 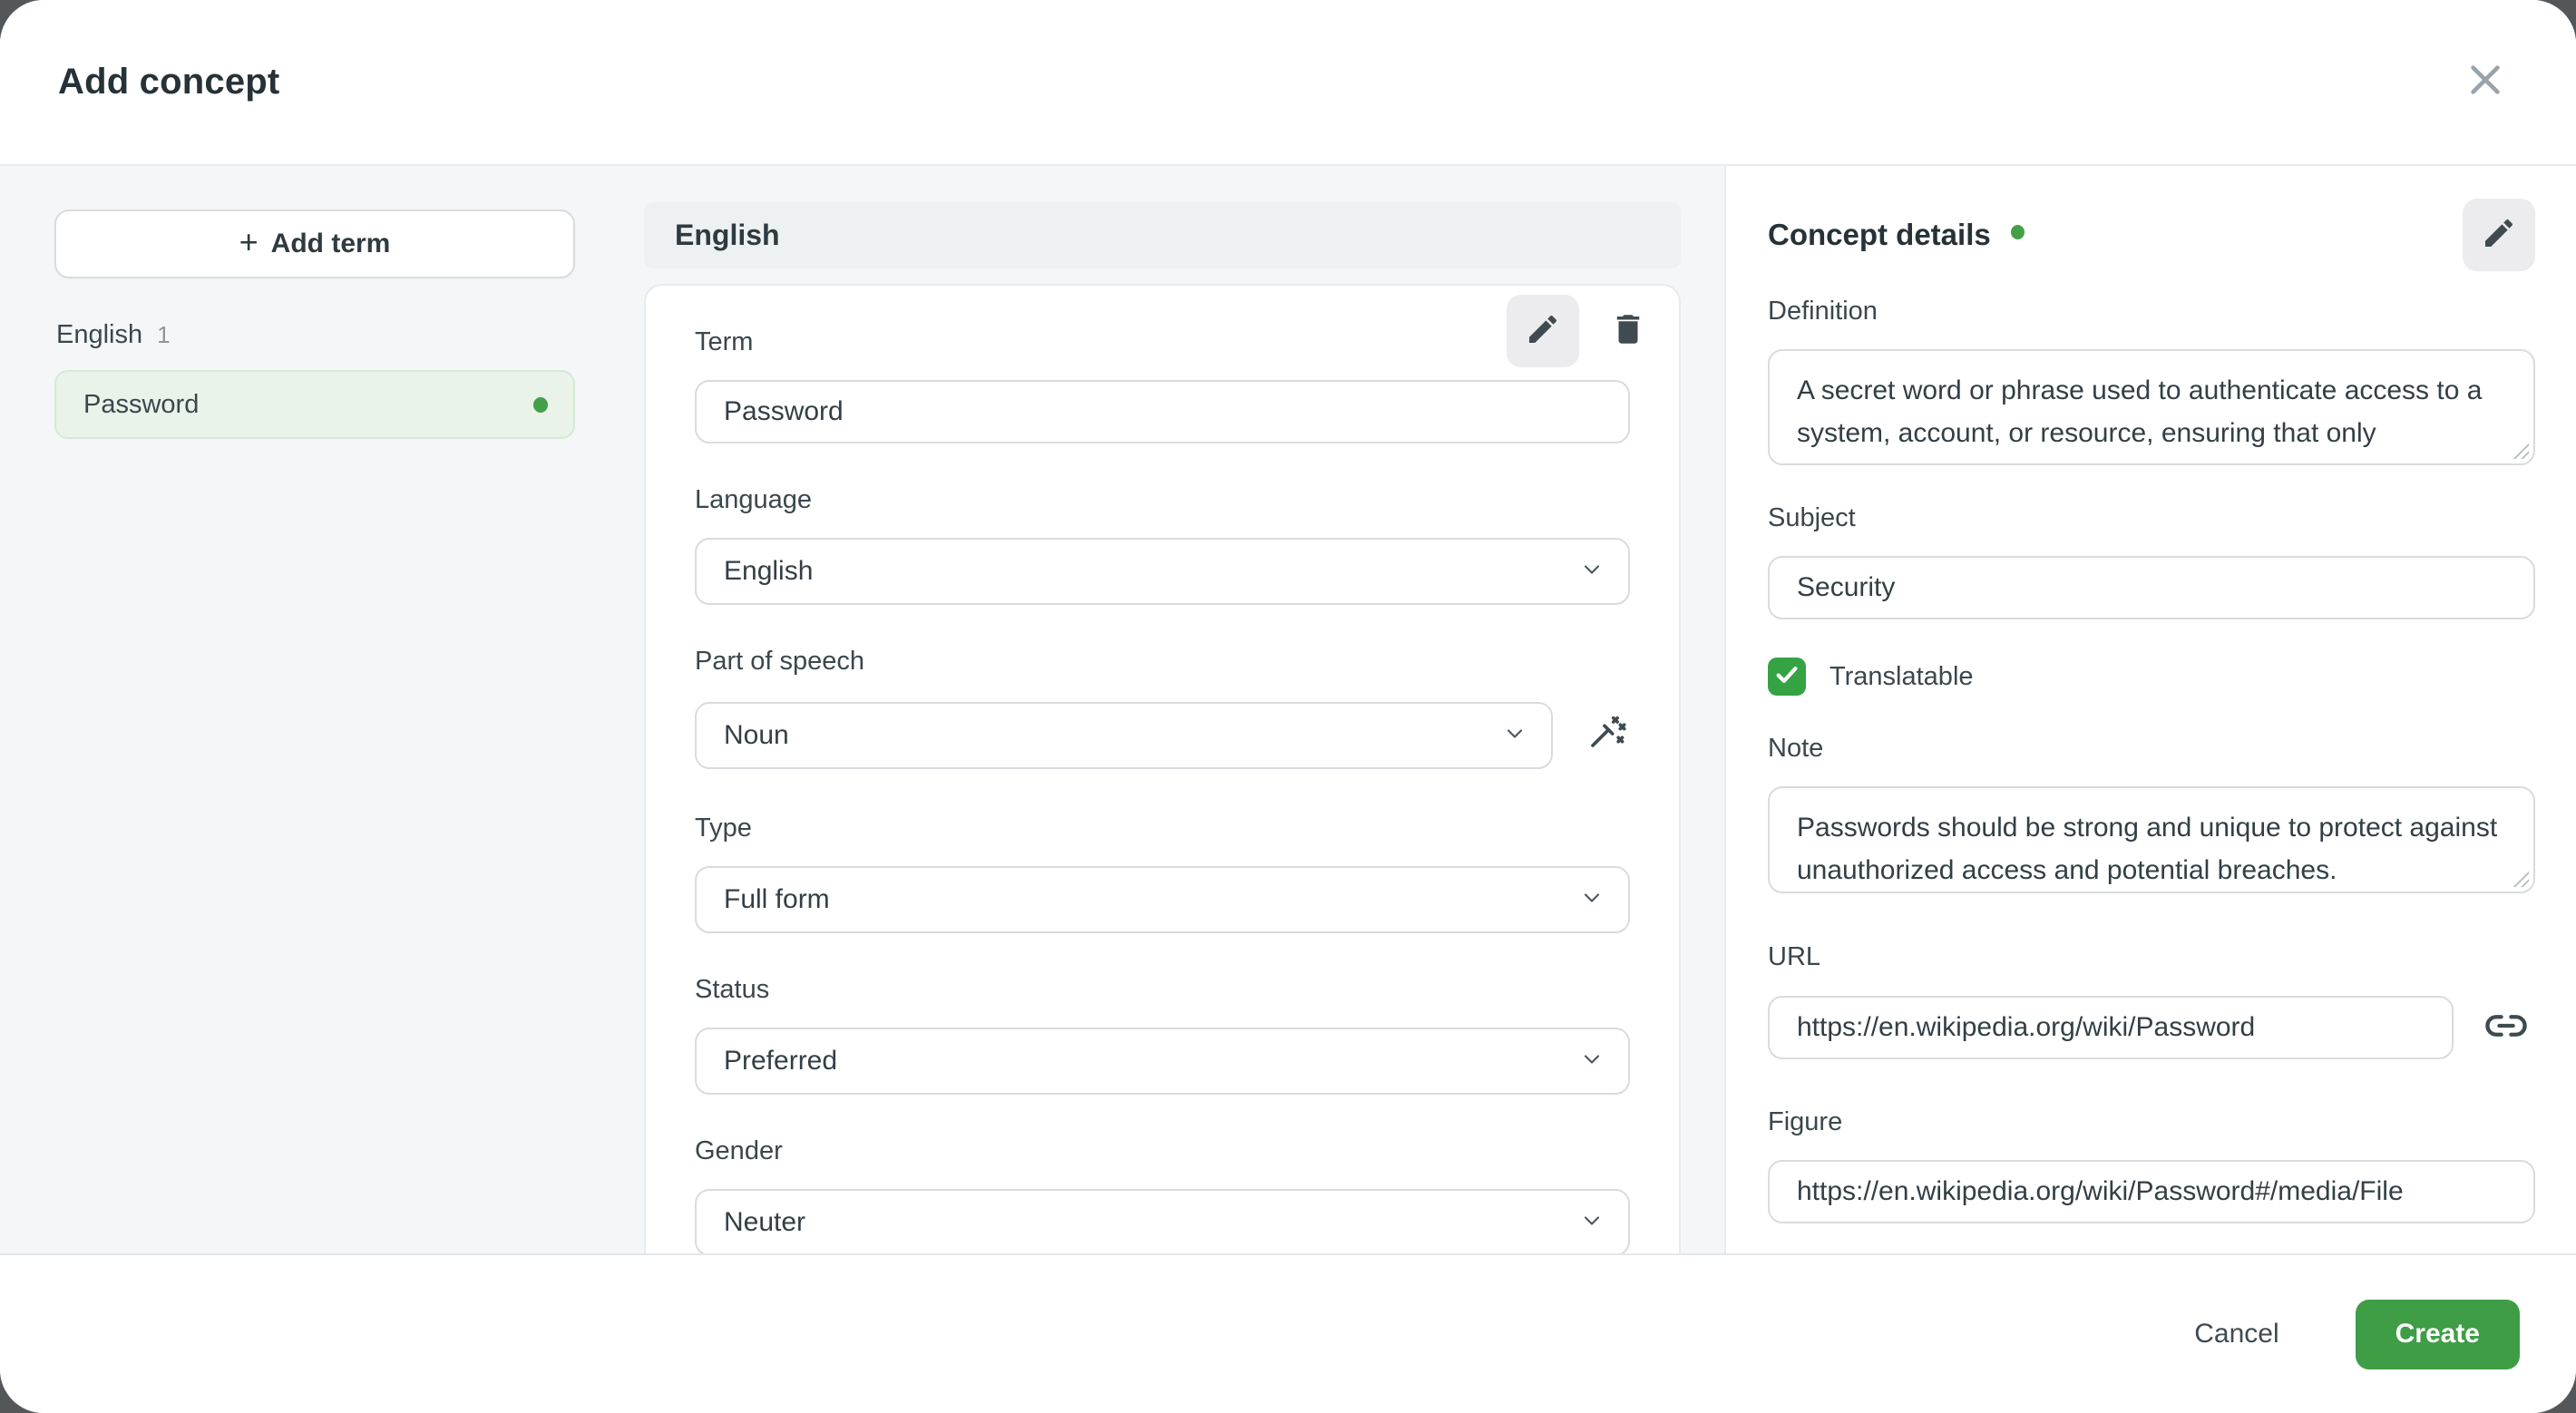 I want to click on term-status-dot, so click(x=540, y=404).